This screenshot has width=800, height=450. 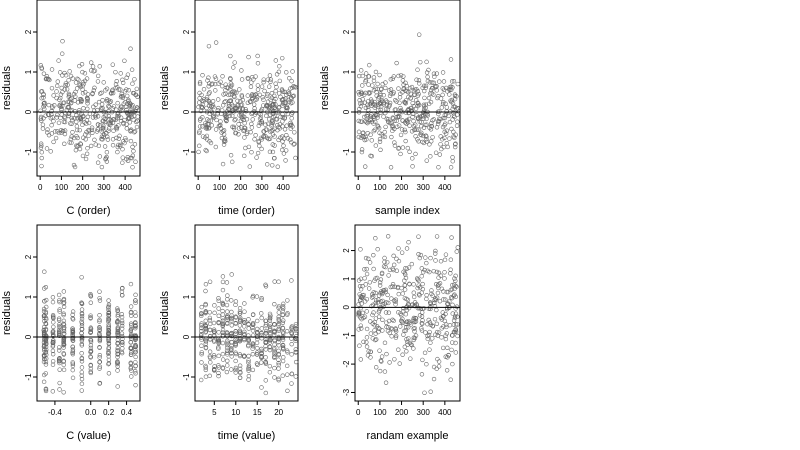 What do you see at coordinates (246, 88) in the screenshot?
I see `plot-frame` at bounding box center [246, 88].